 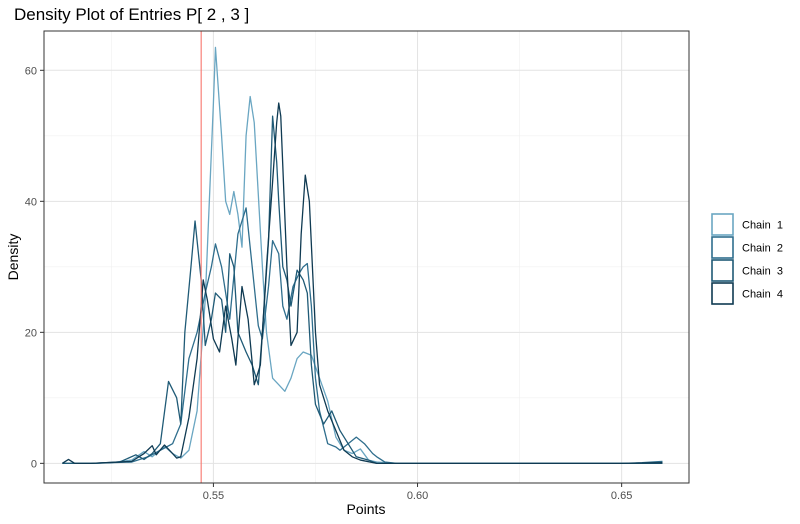 What do you see at coordinates (131, 14) in the screenshot?
I see `chart-title: Density Plot of Entries P[ 2 , 3 ]` at bounding box center [131, 14].